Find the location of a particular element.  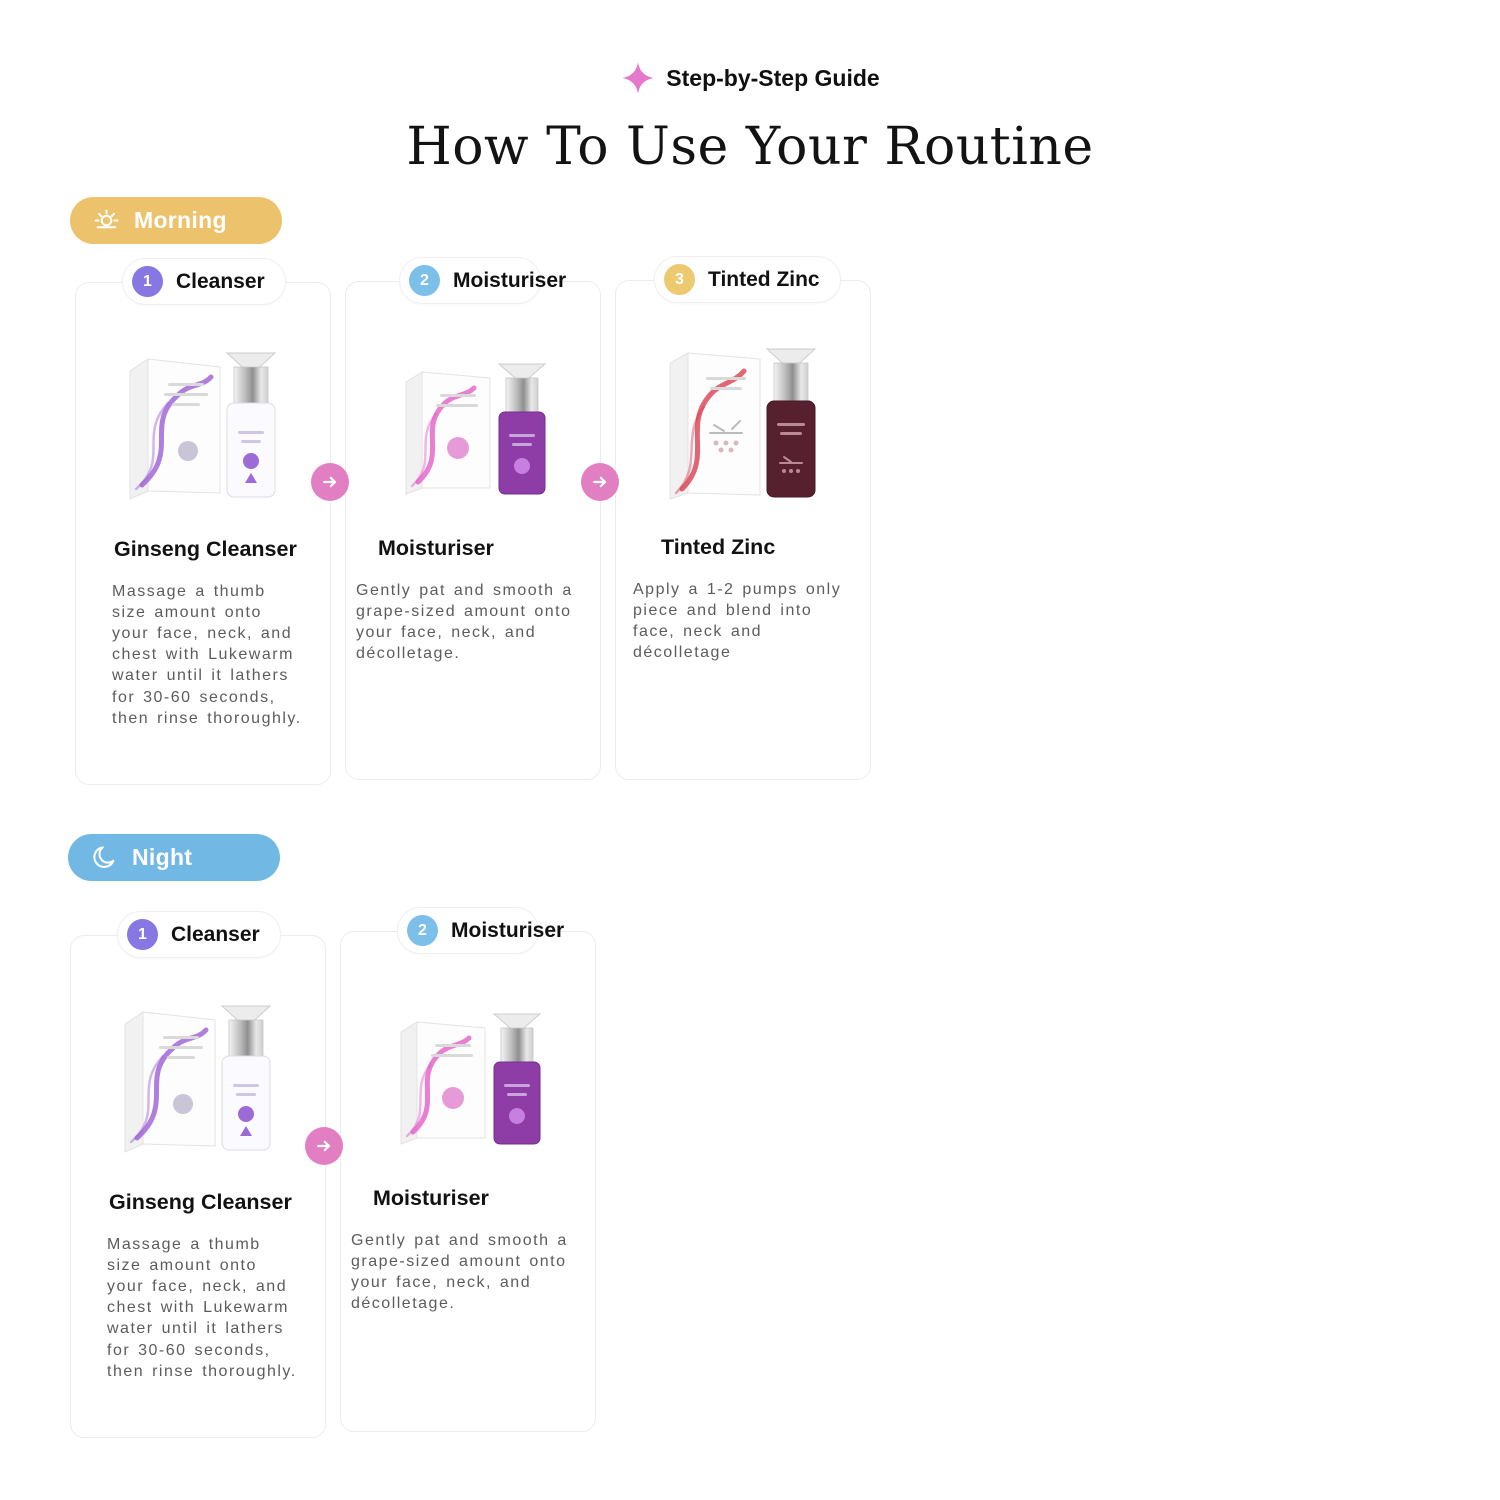

night-badge-label: Night is located at coordinates (162, 857).